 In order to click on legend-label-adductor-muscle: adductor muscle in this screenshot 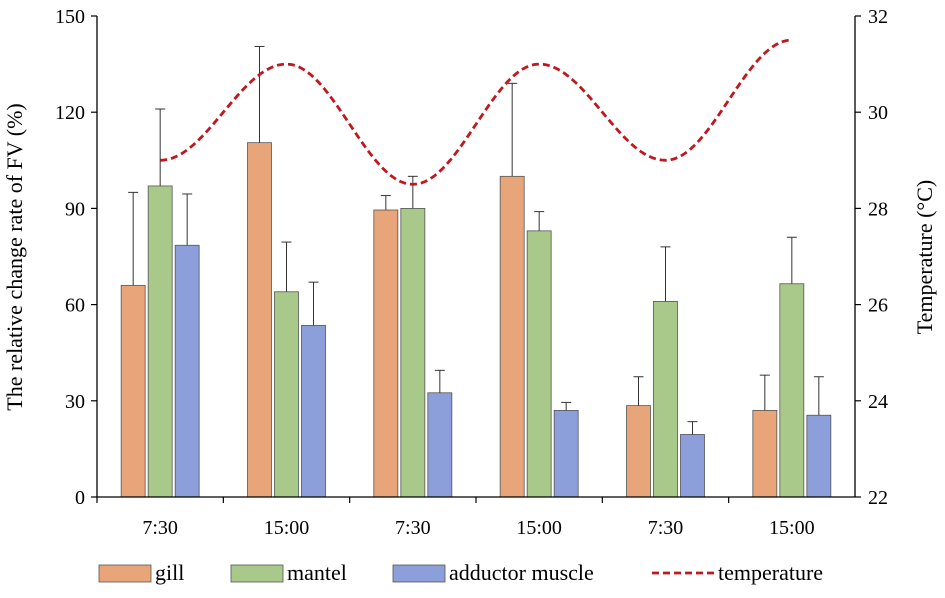, I will do `click(521, 572)`.